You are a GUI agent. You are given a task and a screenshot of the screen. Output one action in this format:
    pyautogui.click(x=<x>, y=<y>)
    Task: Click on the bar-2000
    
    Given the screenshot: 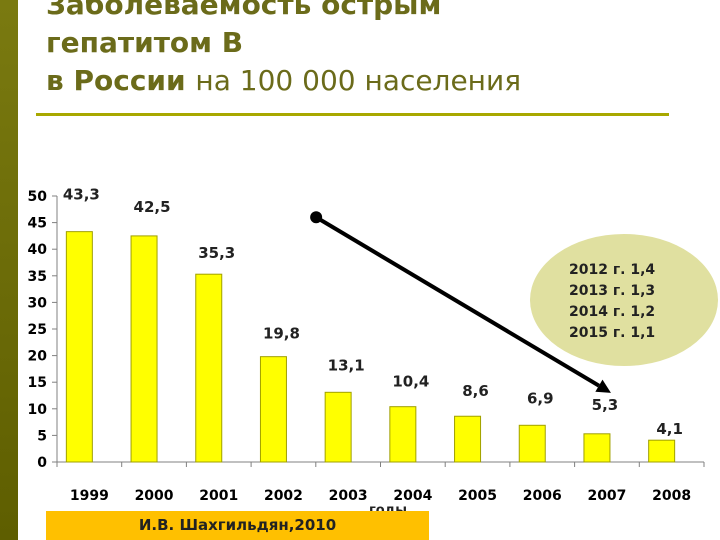 What is the action you would take?
    pyautogui.click(x=144, y=349)
    